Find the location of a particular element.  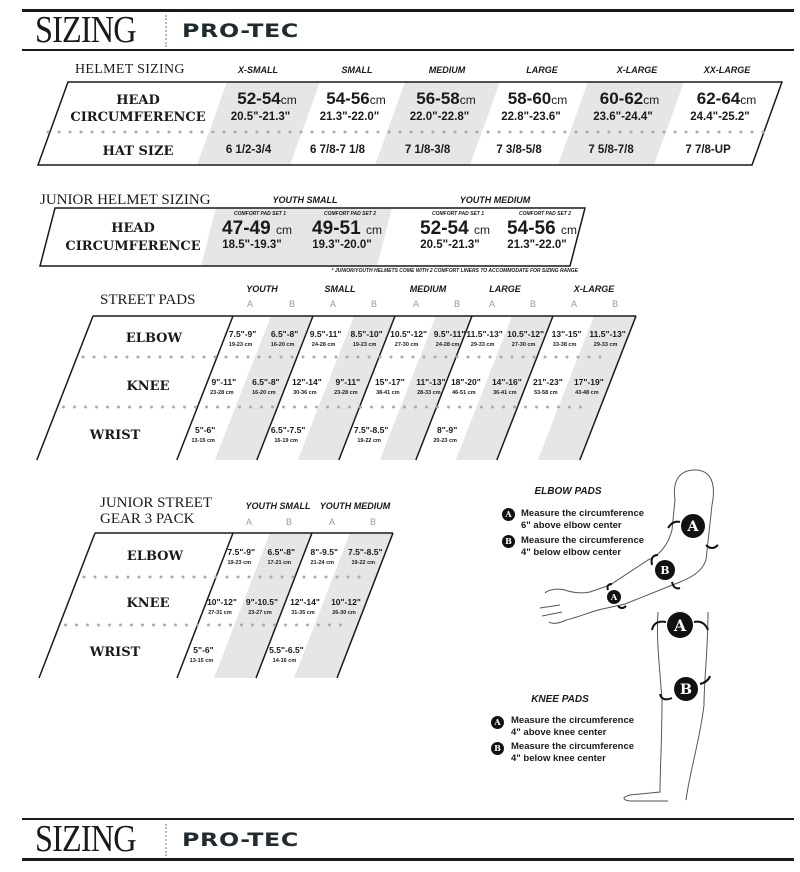

head-cm-value: 52-54 cm is located at coordinates (455, 229).